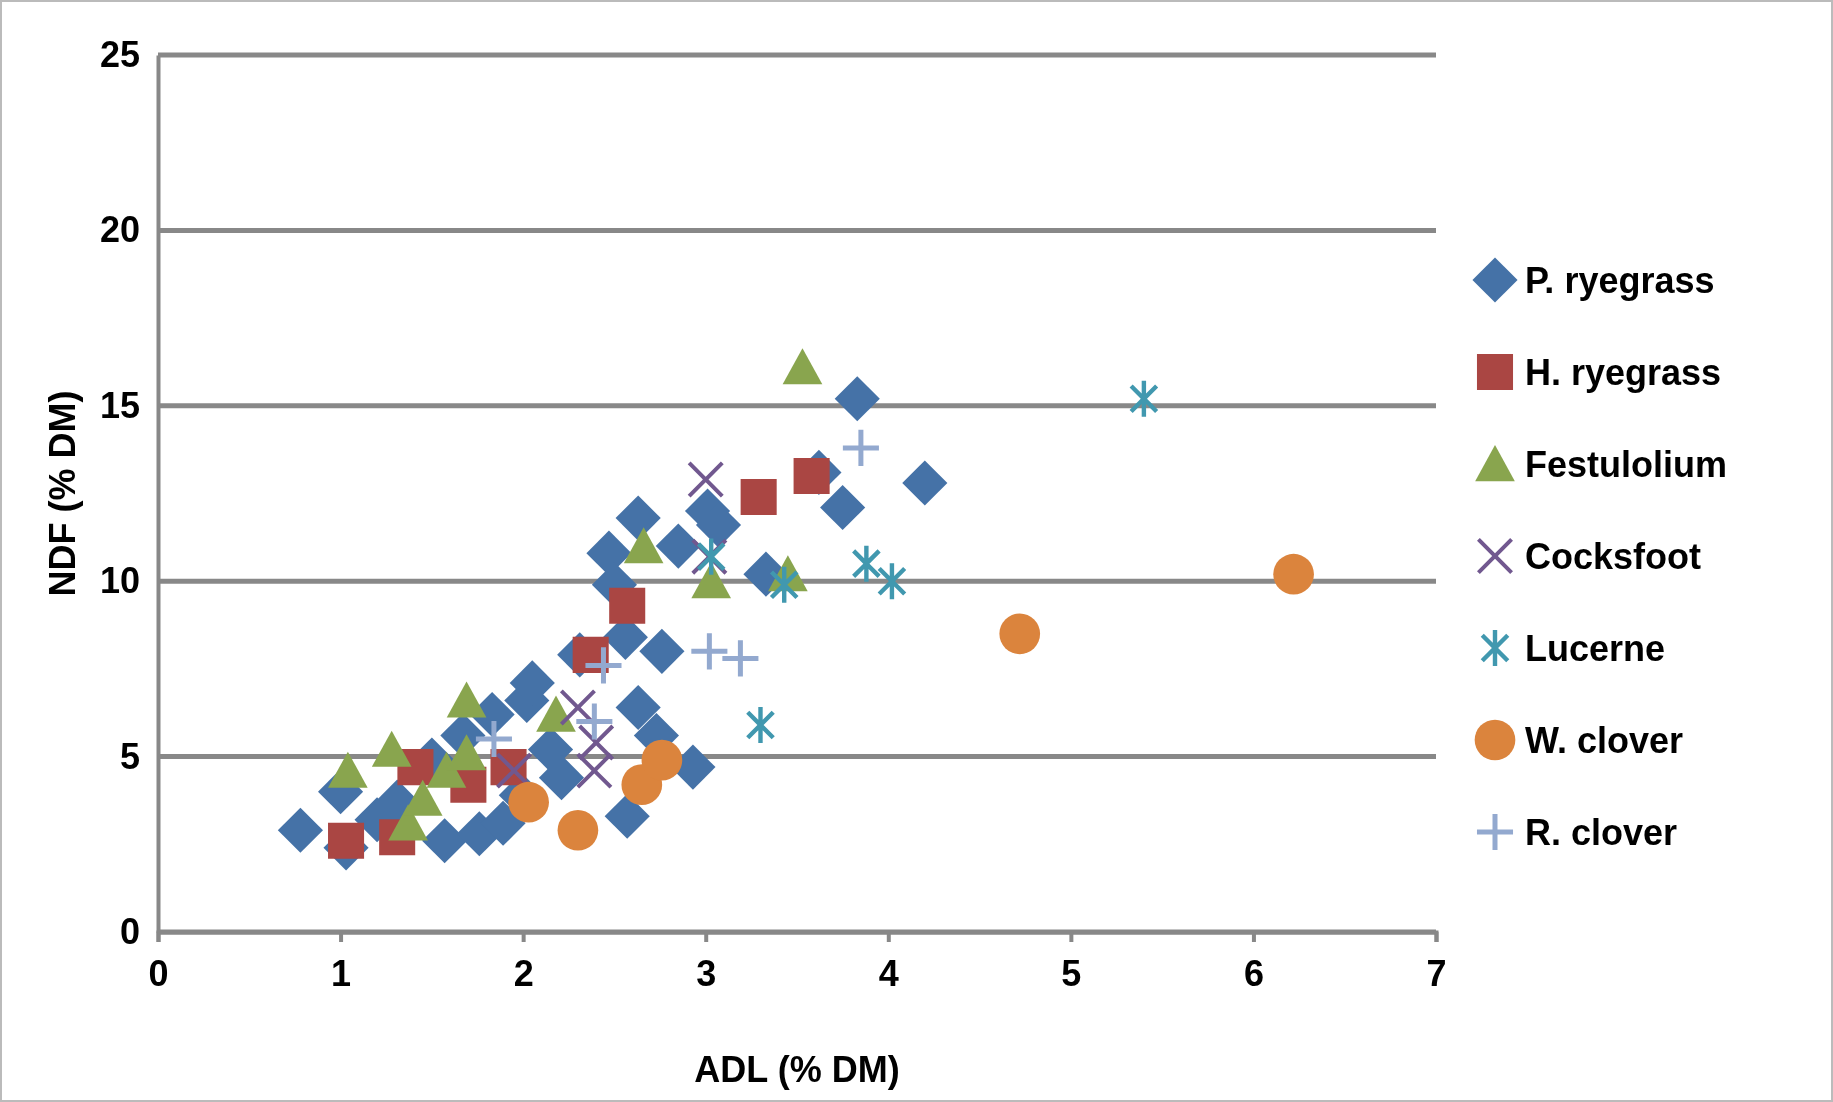 The image size is (1833, 1102). Describe the element at coordinates (1626, 464) in the screenshot. I see `legend-label: Festulolium` at that location.